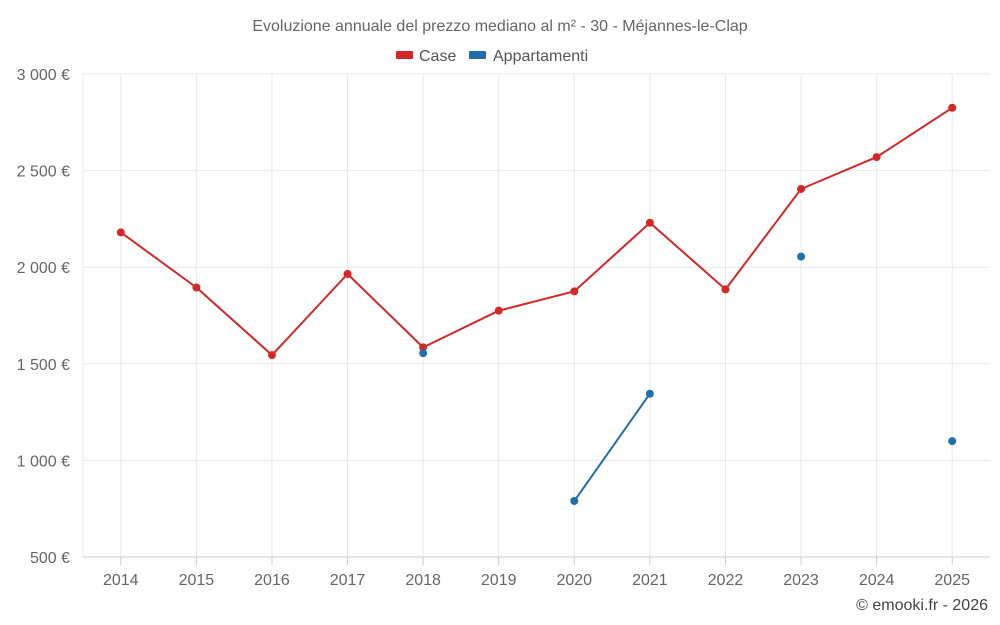 The width and height of the screenshot is (1000, 625). Describe the element at coordinates (649, 222) in the screenshot. I see `data-point-case-2021` at that location.